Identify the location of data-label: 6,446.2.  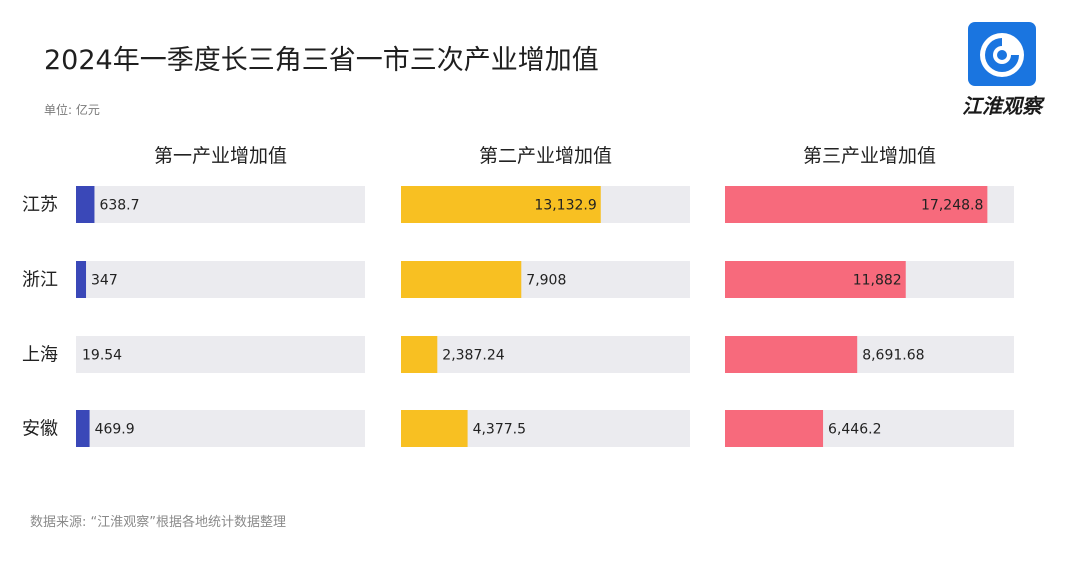
(854, 430).